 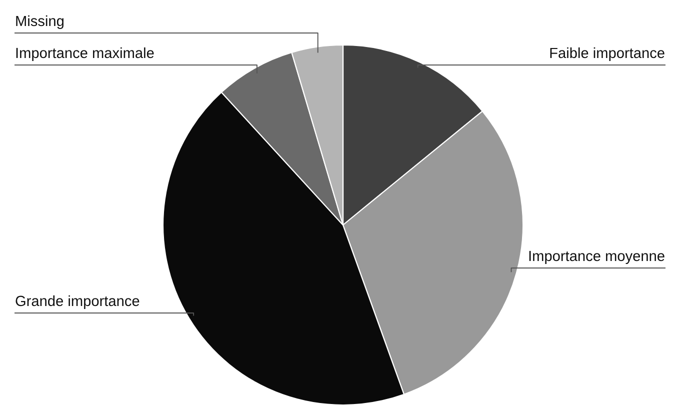 What do you see at coordinates (85, 54) in the screenshot?
I see `slice-label: Importance maximale` at bounding box center [85, 54].